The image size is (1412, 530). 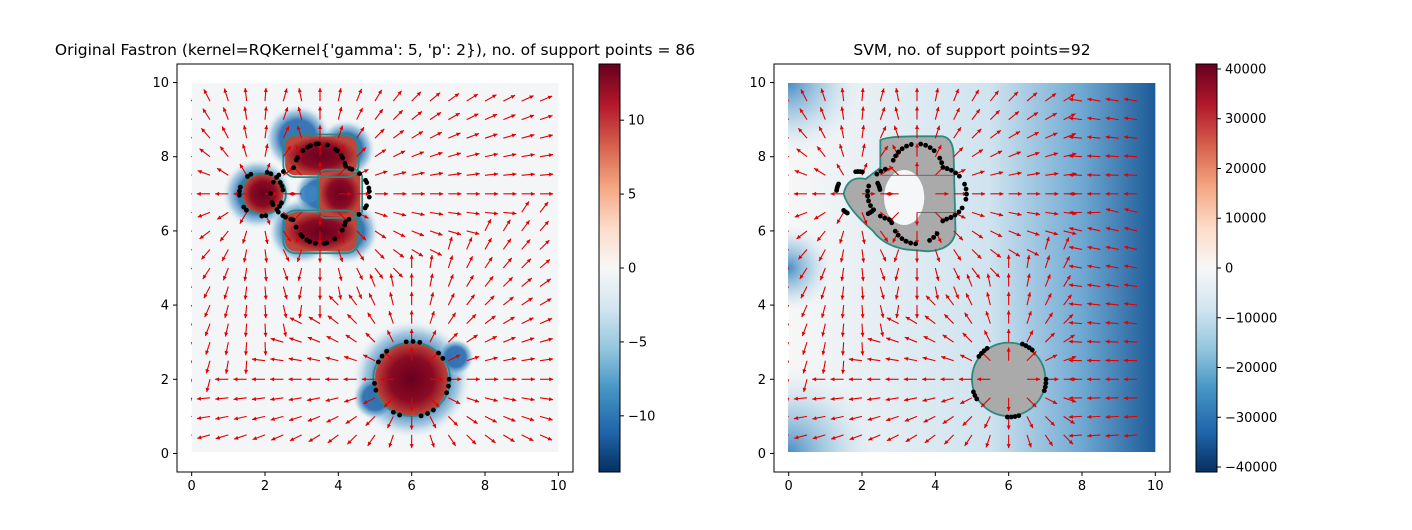 What do you see at coordinates (1245, 69) in the screenshot?
I see `colorbar-tick-label: 40000` at bounding box center [1245, 69].